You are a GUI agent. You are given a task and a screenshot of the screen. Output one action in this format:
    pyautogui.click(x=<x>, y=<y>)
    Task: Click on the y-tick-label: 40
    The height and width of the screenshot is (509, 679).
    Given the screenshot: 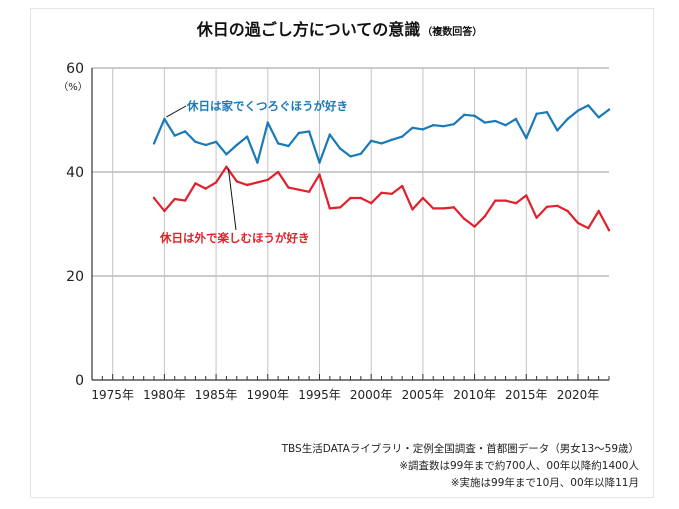 What is the action you would take?
    pyautogui.click(x=75, y=173)
    